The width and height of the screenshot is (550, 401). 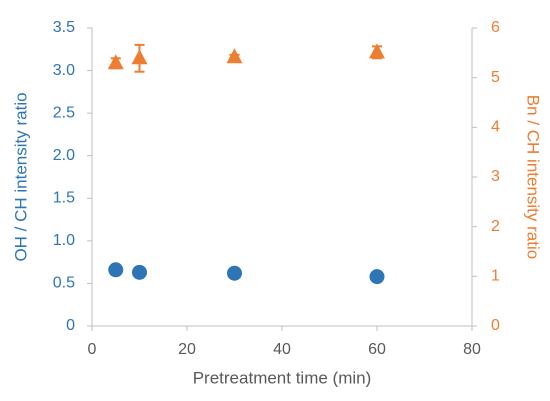 What do you see at coordinates (495, 27) in the screenshot?
I see `y2-tick-label: 6` at bounding box center [495, 27].